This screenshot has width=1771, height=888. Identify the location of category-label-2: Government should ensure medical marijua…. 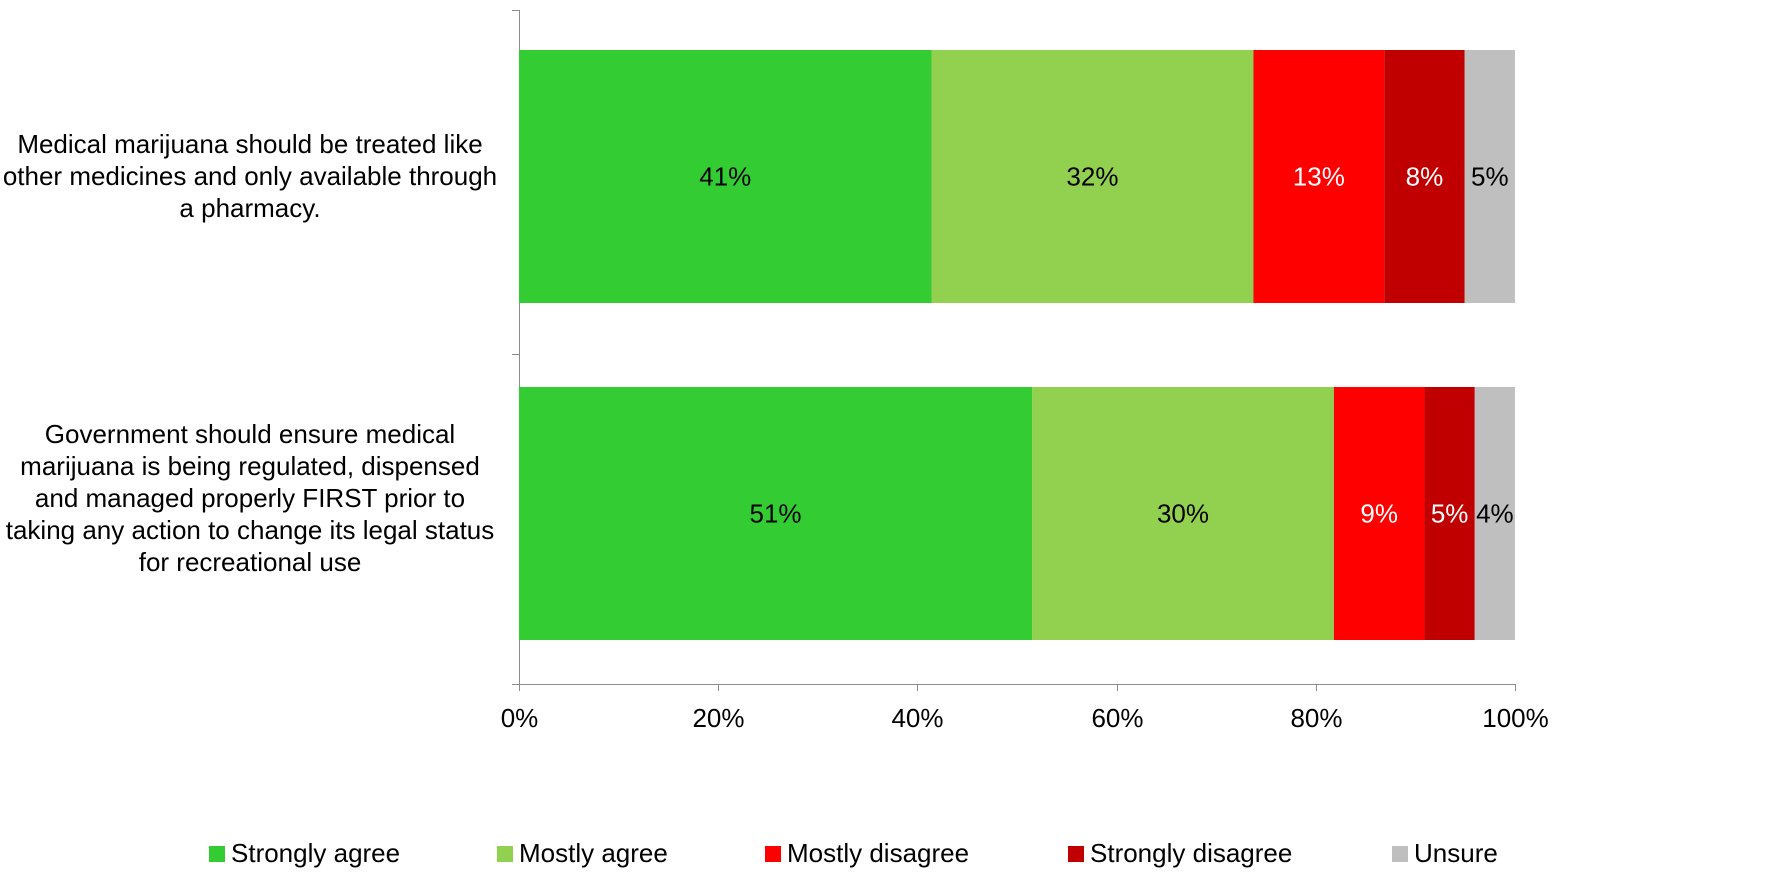
(250, 498).